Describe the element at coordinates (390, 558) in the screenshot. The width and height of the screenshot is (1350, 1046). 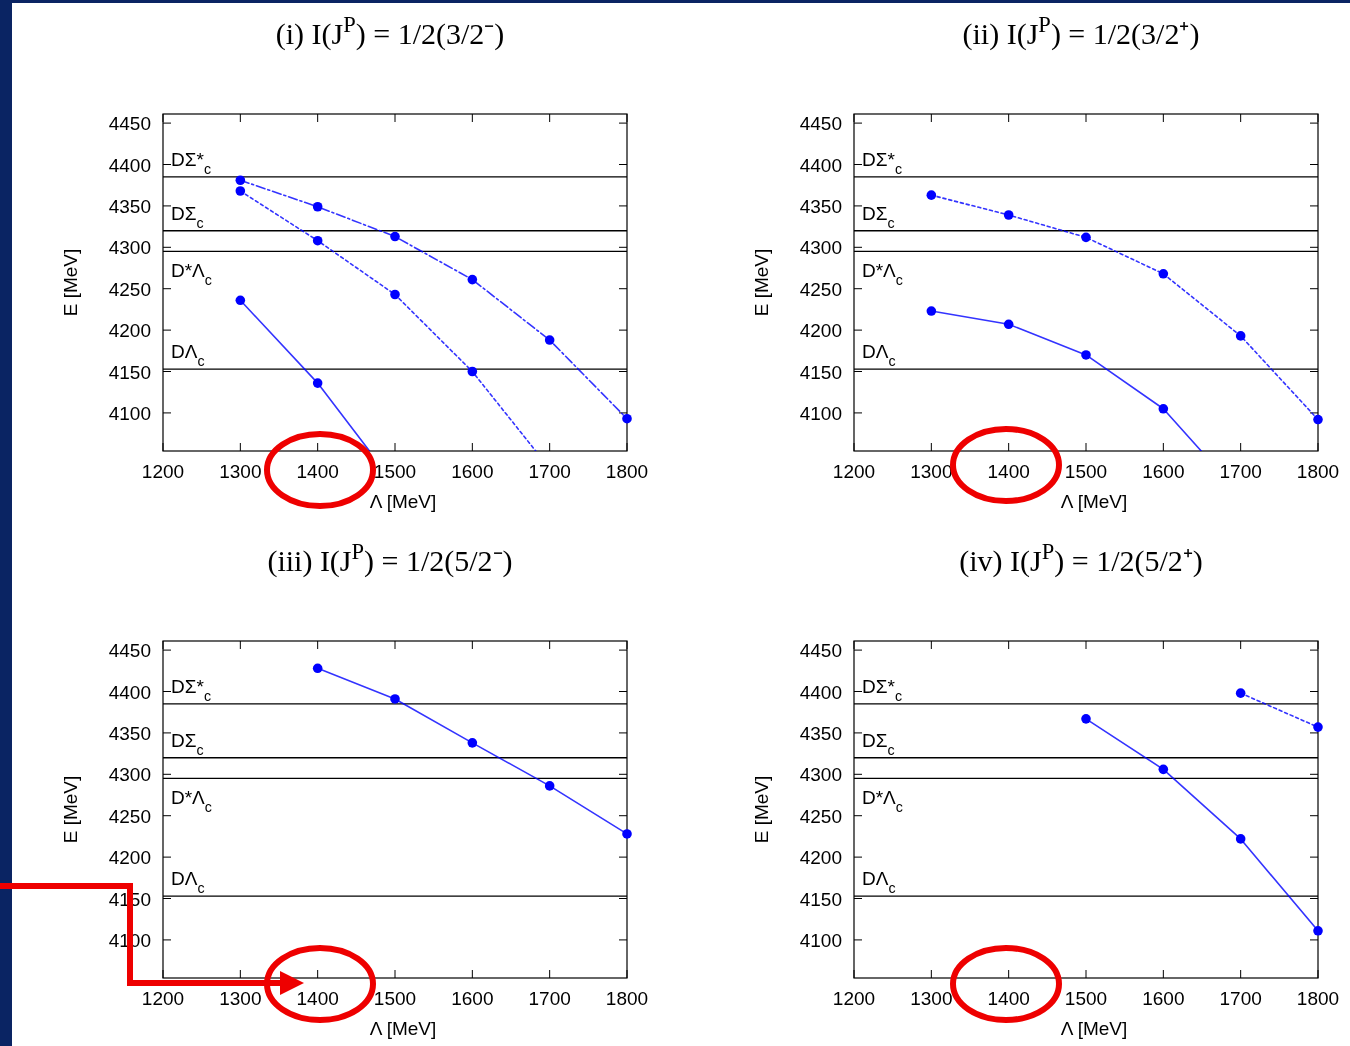
I see `chart-title: (iii) I(J$^{P}$) = 1/2(5/2⁻)` at that location.